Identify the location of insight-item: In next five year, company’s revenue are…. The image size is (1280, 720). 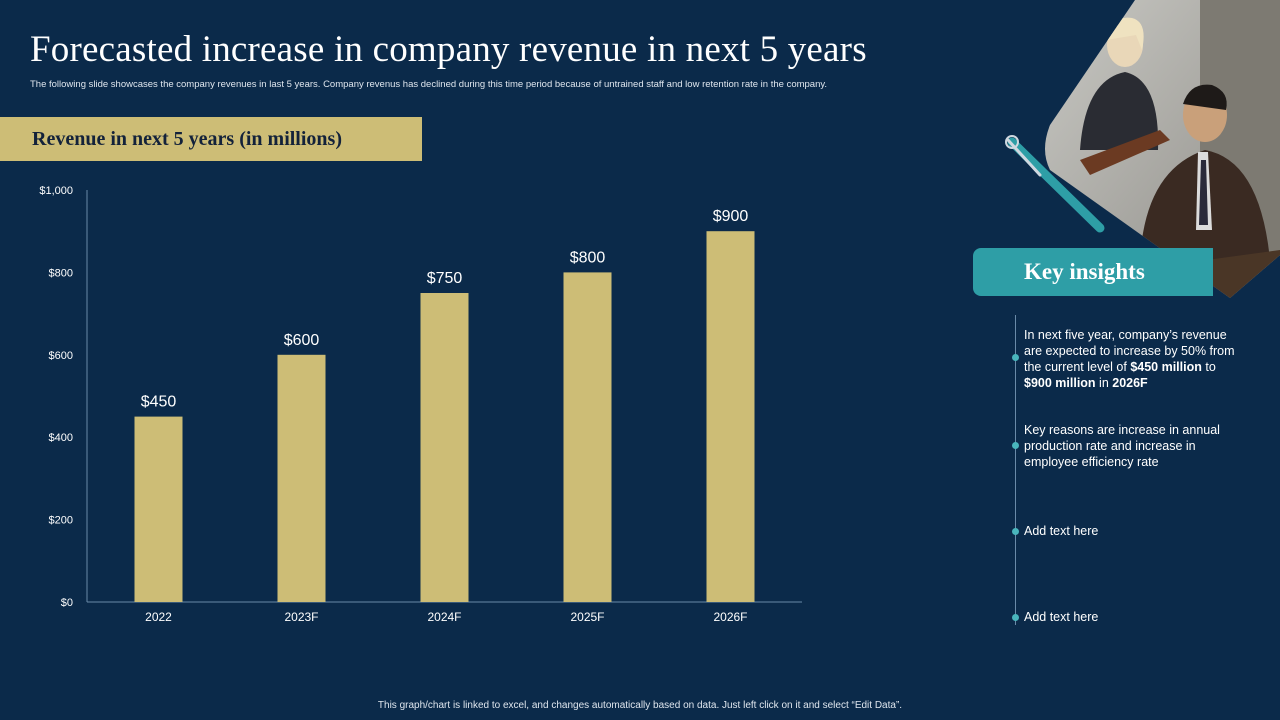
(1134, 359).